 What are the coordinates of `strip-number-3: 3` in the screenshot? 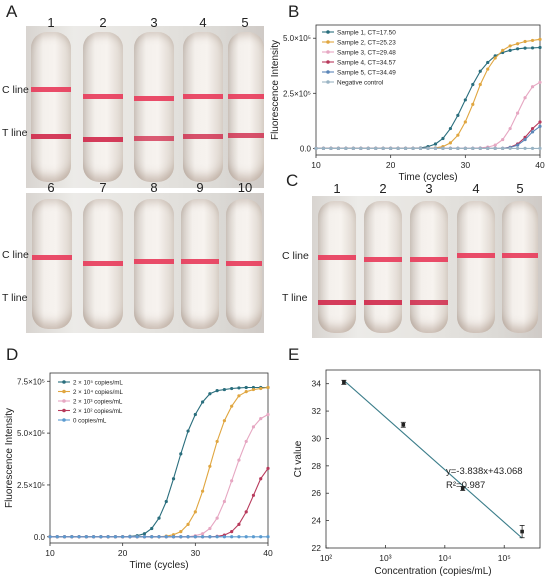 It's located at (154, 22).